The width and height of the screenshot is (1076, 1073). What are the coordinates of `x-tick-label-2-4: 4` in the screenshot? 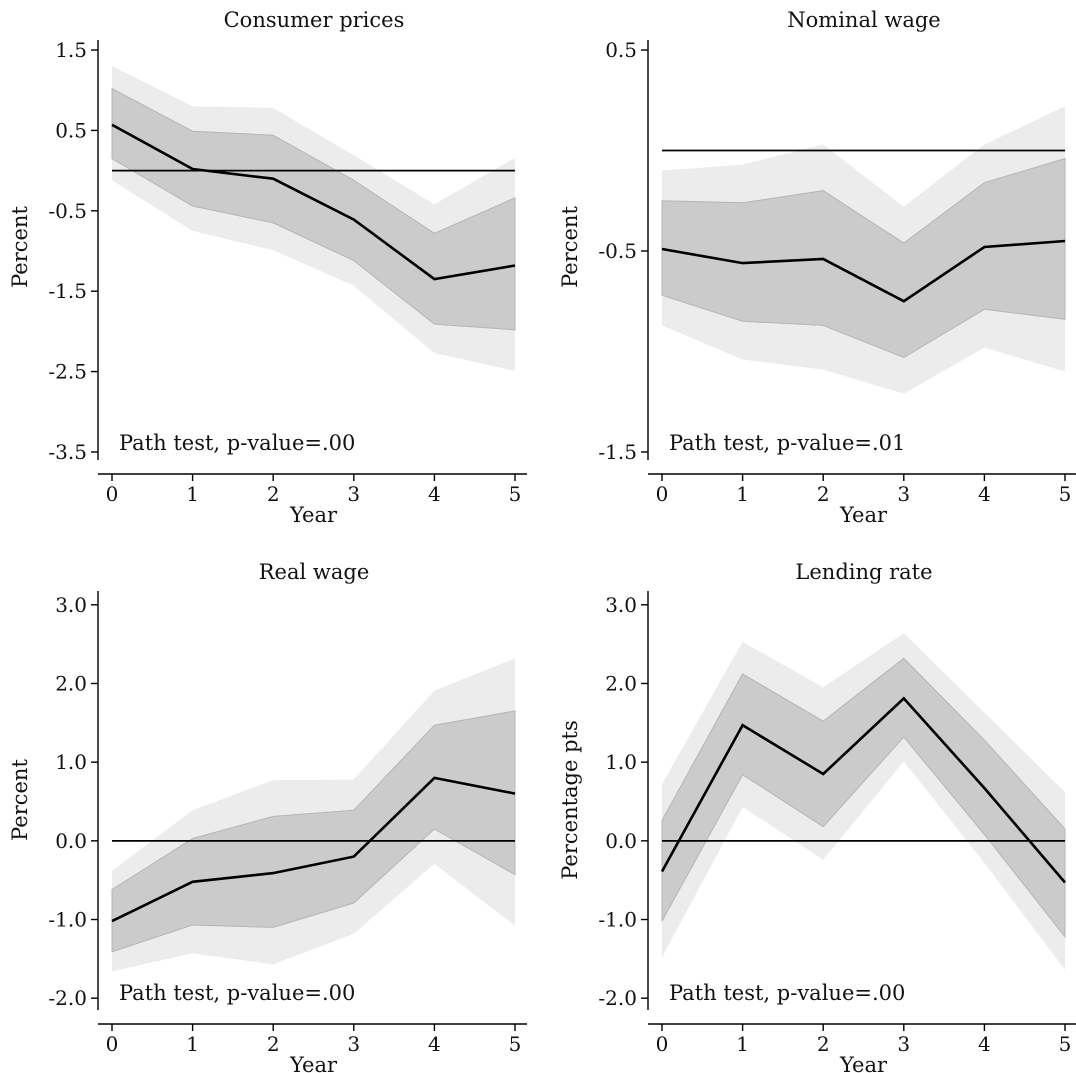 It's located at (434, 1044).